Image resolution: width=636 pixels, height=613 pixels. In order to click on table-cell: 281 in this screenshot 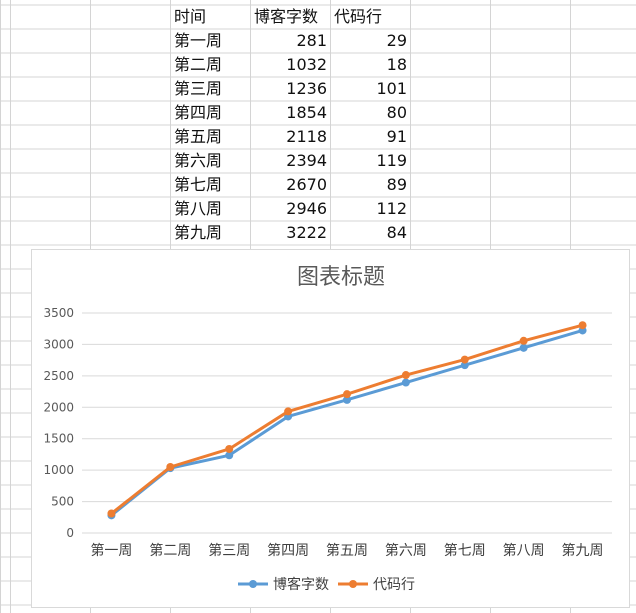, I will do `click(311, 40)`.